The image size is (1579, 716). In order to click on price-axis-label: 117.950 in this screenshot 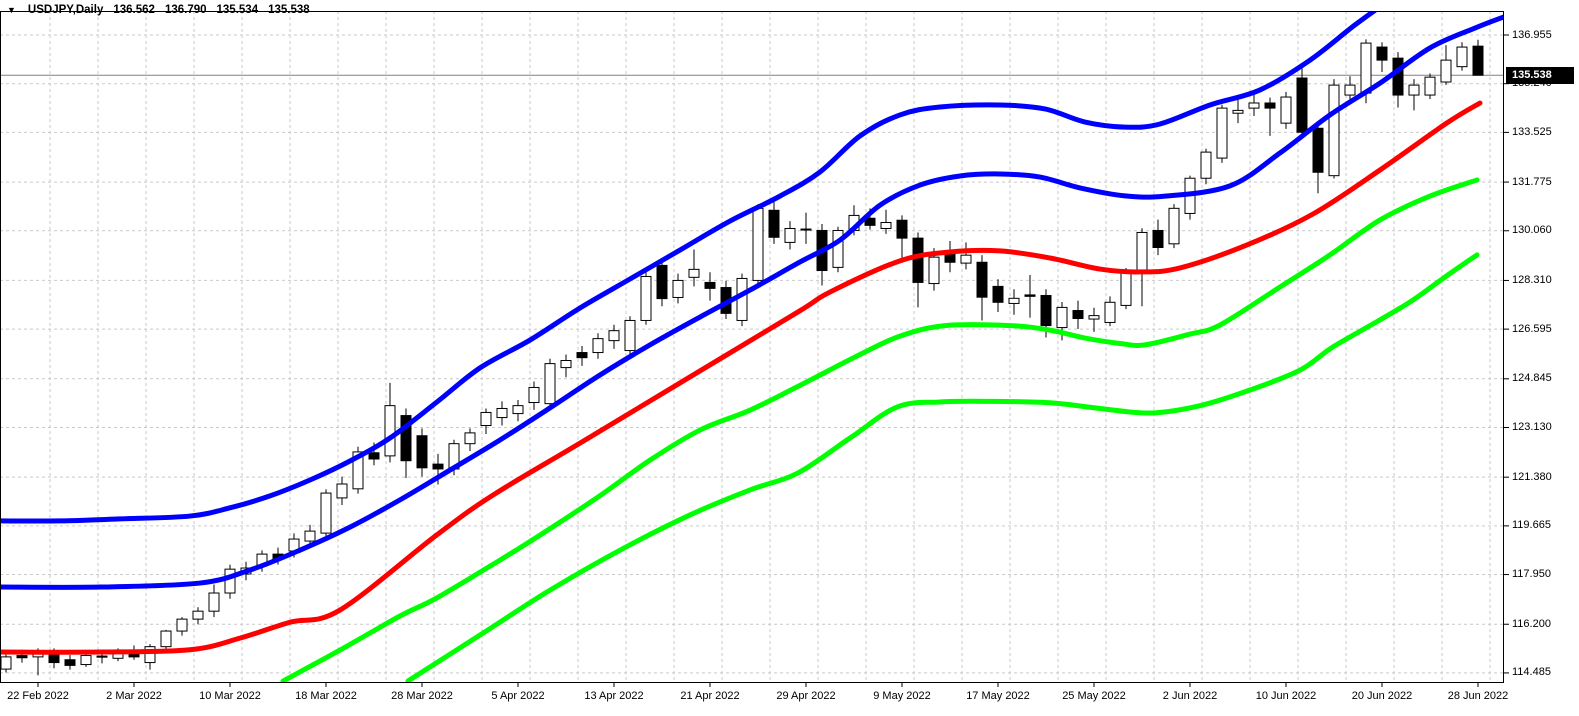, I will do `click(1531, 574)`.